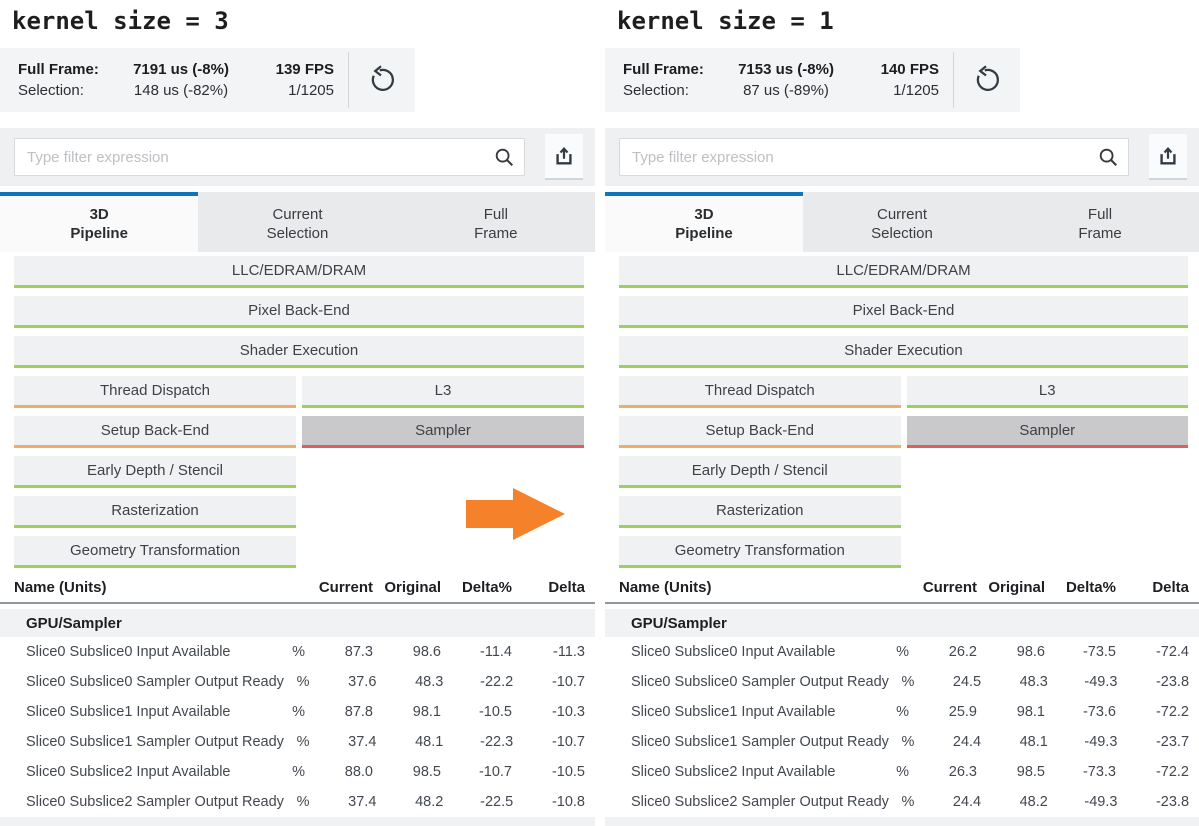  I want to click on metric-current: 26.2, so click(962, 652).